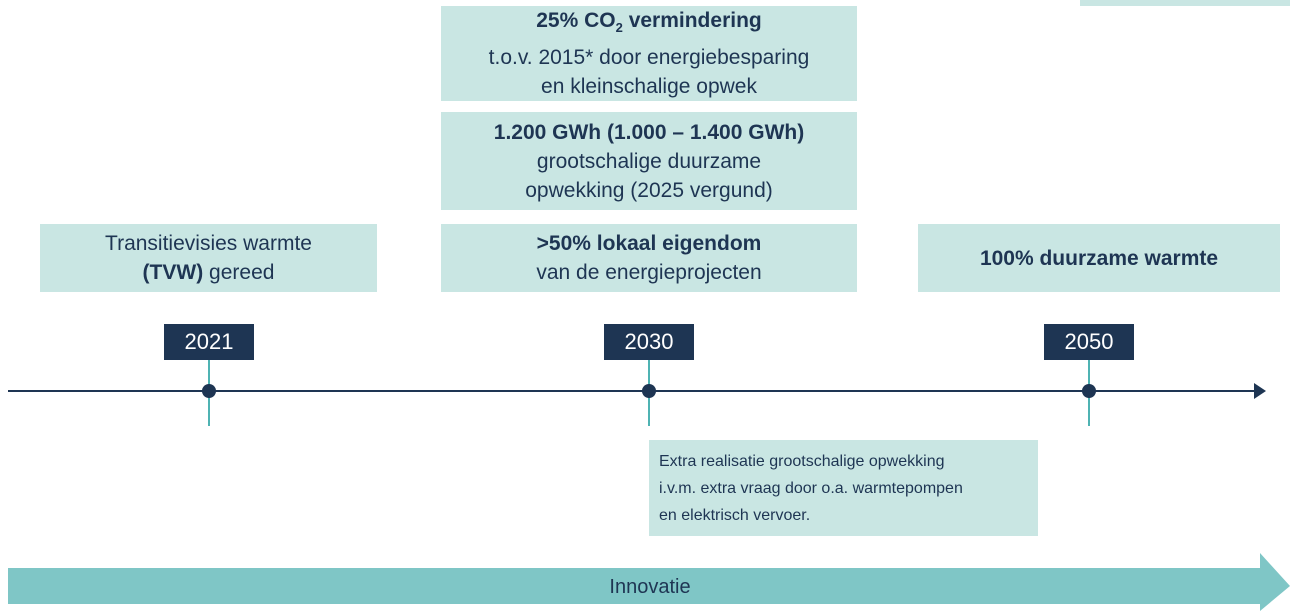  Describe the element at coordinates (649, 86) in the screenshot. I see `box-line: en kleinschalige opwek` at that location.